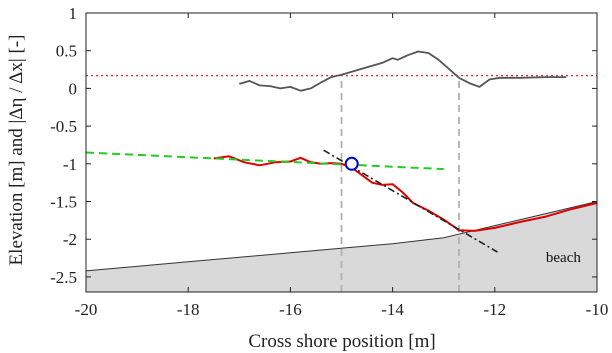 This screenshot has width=612, height=353. Describe the element at coordinates (494, 309) in the screenshot. I see `x-tick-label: -12` at that location.